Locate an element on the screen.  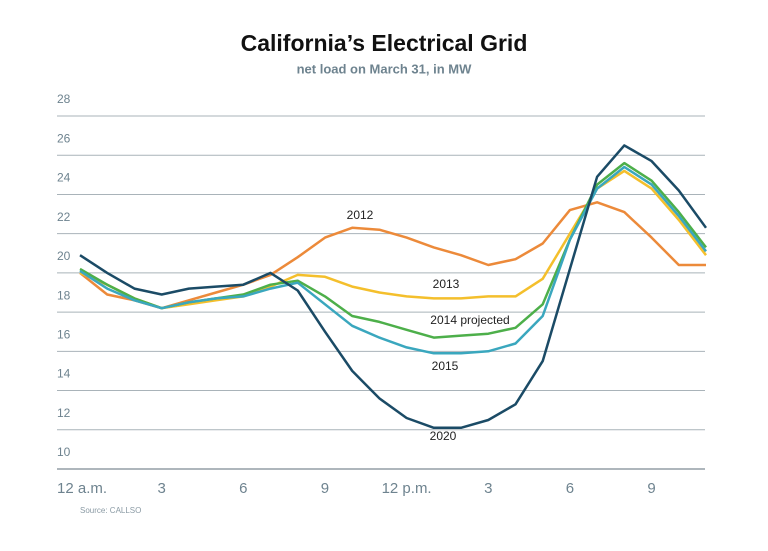
y-tick-label: 28 is located at coordinates (64, 99).